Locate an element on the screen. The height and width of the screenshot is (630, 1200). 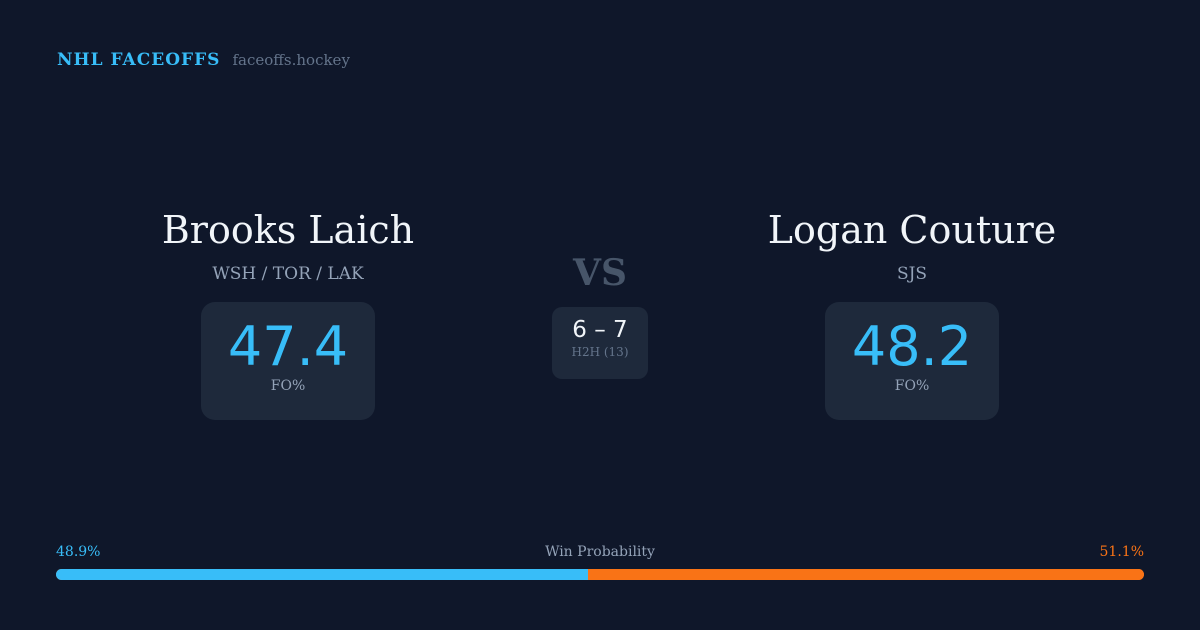
player-2: Logan Couture SJS 48.2 FO% is located at coordinates (912, 314).